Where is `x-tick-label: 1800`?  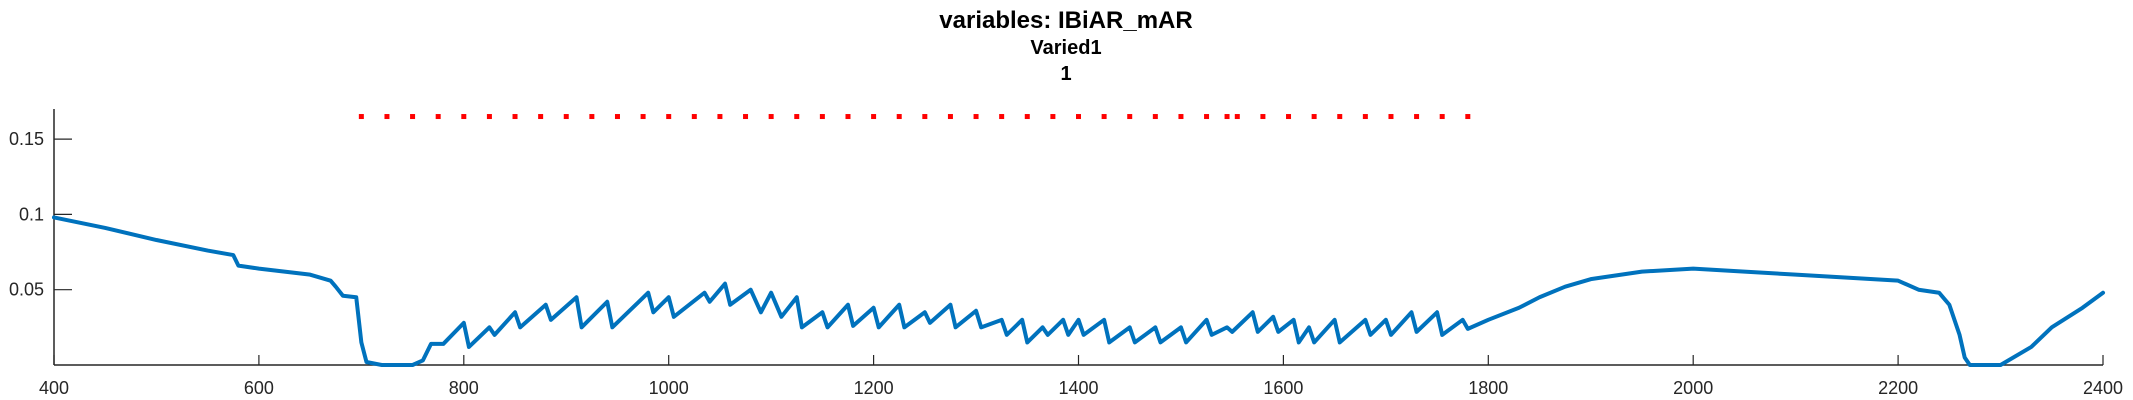 x-tick-label: 1800 is located at coordinates (1488, 388).